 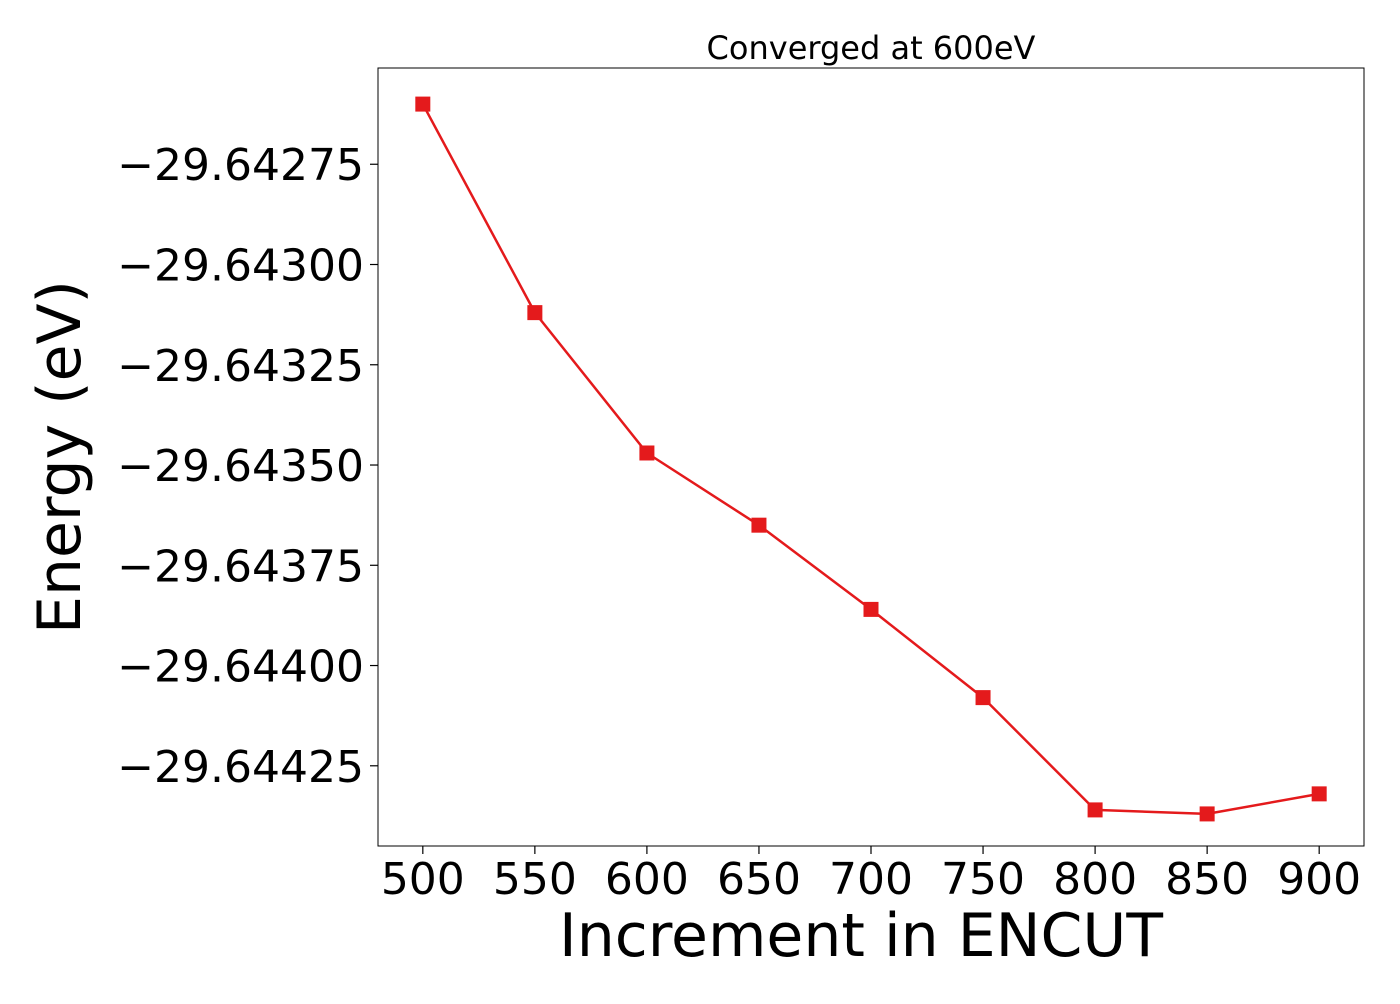 I want to click on x-tick-label: 650, so click(x=759, y=879).